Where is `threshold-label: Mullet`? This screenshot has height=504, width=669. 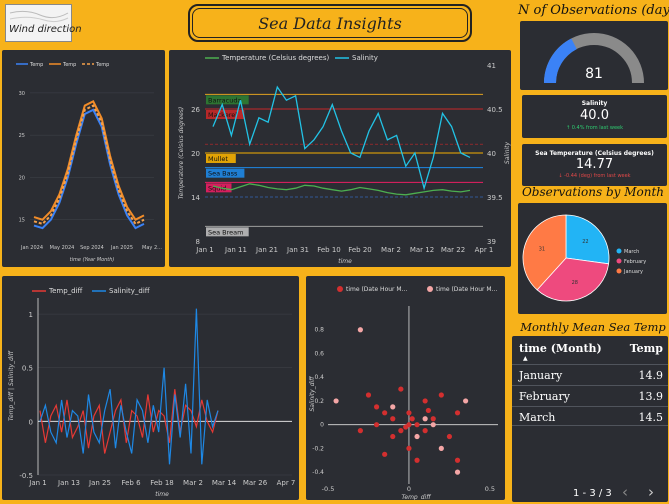 threshold-label: Mullet is located at coordinates (218, 159).